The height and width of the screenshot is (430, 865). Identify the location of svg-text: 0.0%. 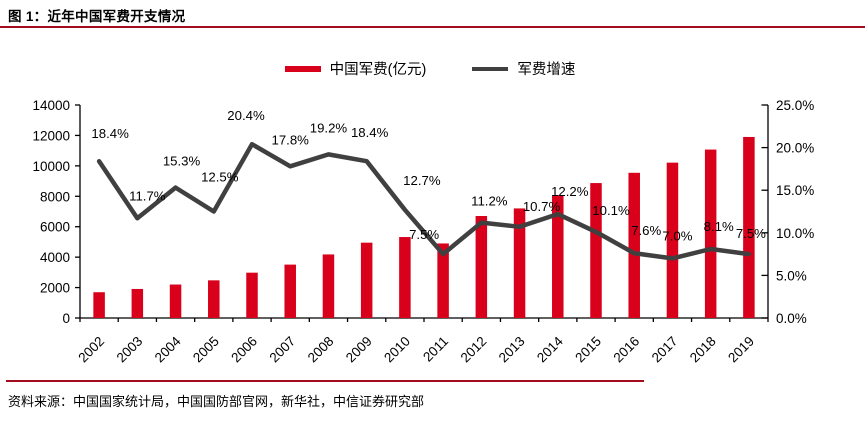
(791, 318).